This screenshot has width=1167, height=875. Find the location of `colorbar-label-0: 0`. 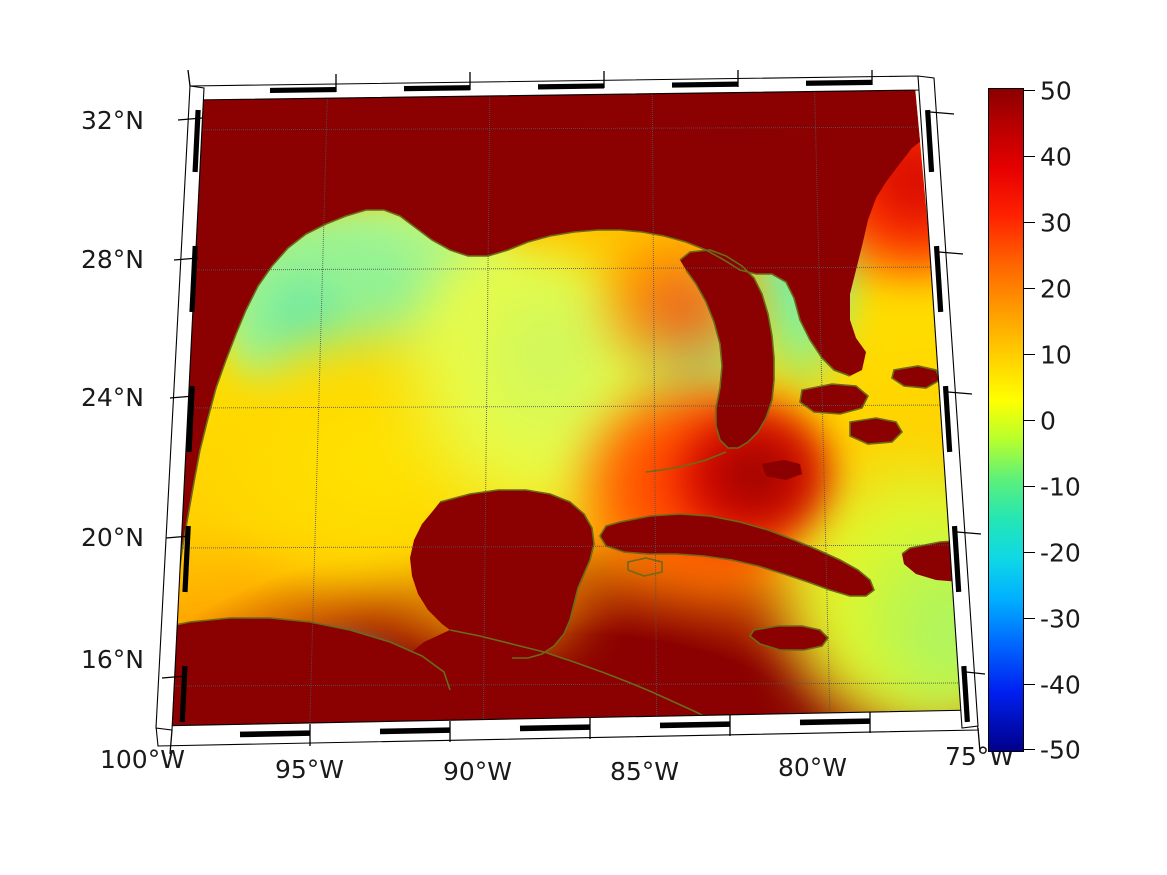

colorbar-label-0: 0 is located at coordinates (1048, 421).